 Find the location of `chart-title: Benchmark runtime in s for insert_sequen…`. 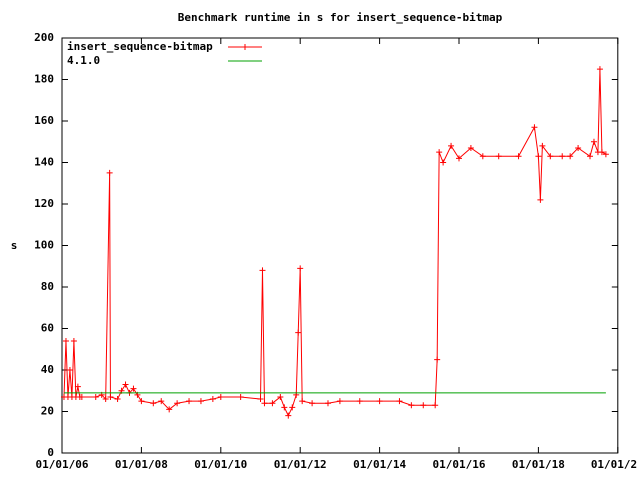

chart-title: Benchmark runtime in s for insert_sequen… is located at coordinates (340, 17).